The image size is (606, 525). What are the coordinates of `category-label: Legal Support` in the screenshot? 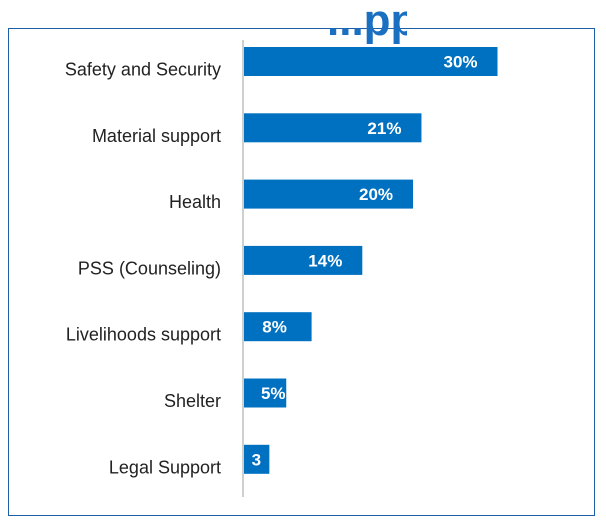 It's located at (165, 467).